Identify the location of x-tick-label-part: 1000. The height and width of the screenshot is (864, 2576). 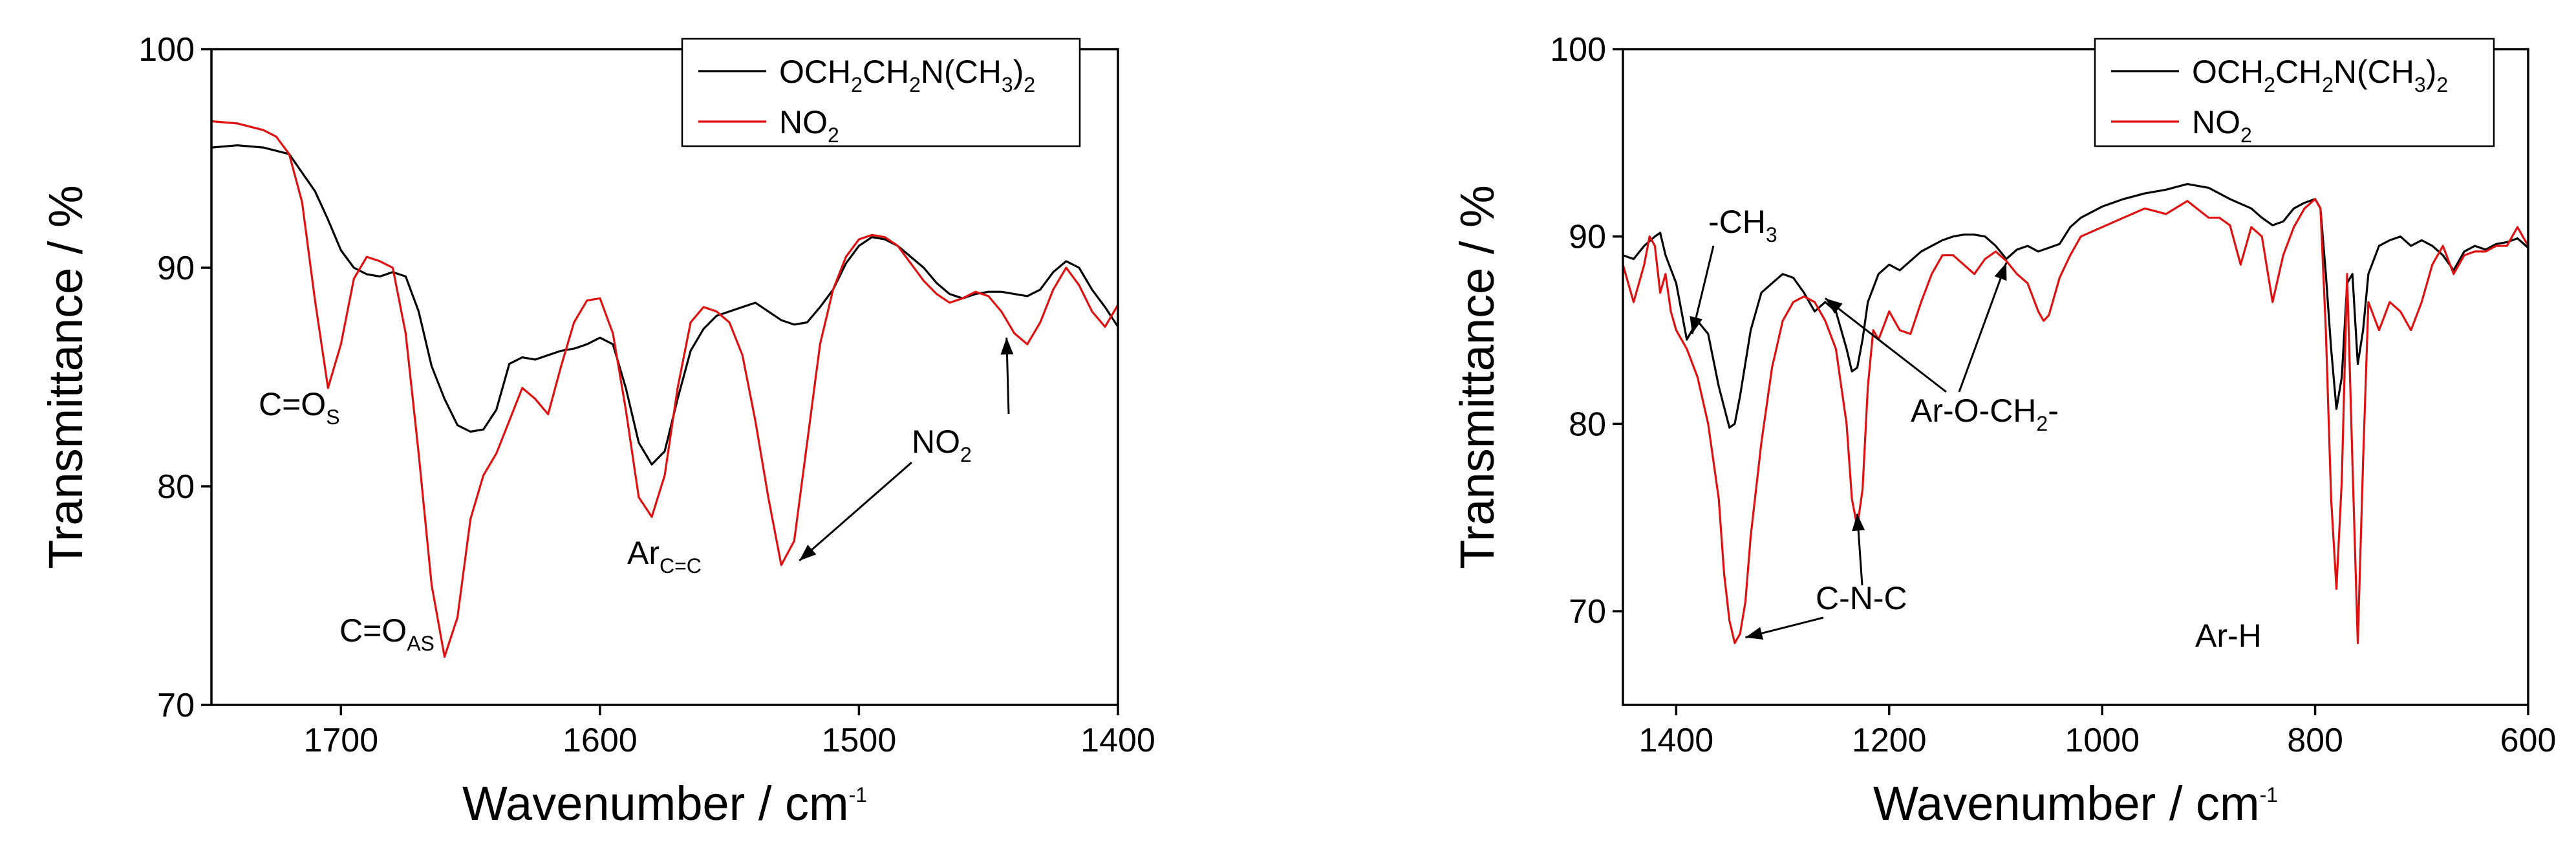
(2102, 740).